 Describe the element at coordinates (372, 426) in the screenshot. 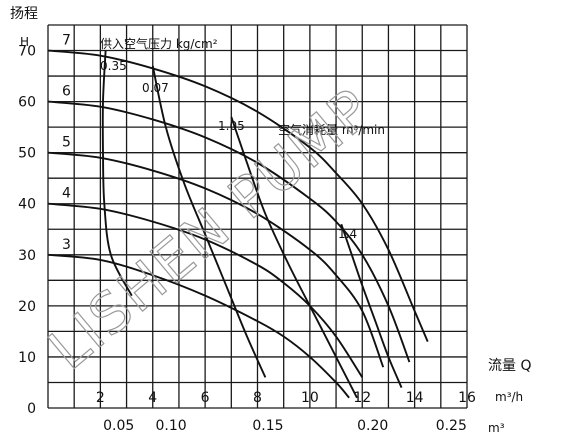

I see `x2-tick-label: 0.20` at that location.